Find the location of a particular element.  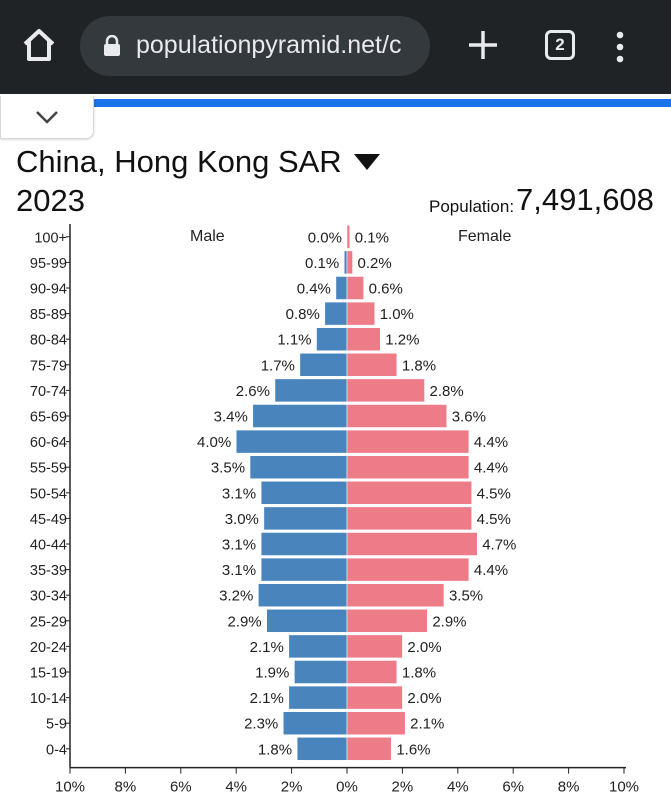

data-label-male: 1.9% is located at coordinates (272, 673).